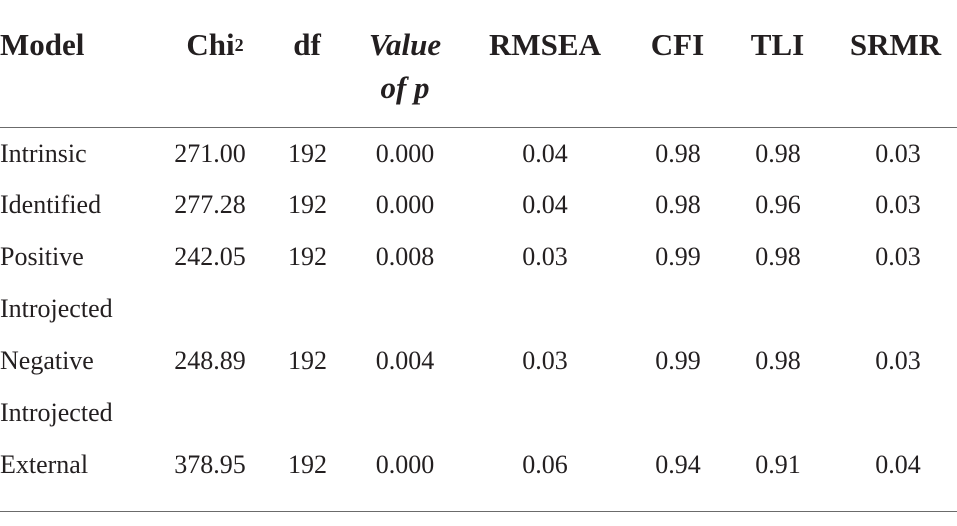  Describe the element at coordinates (778, 464) in the screenshot. I see `row-tli: 0.91` at that location.